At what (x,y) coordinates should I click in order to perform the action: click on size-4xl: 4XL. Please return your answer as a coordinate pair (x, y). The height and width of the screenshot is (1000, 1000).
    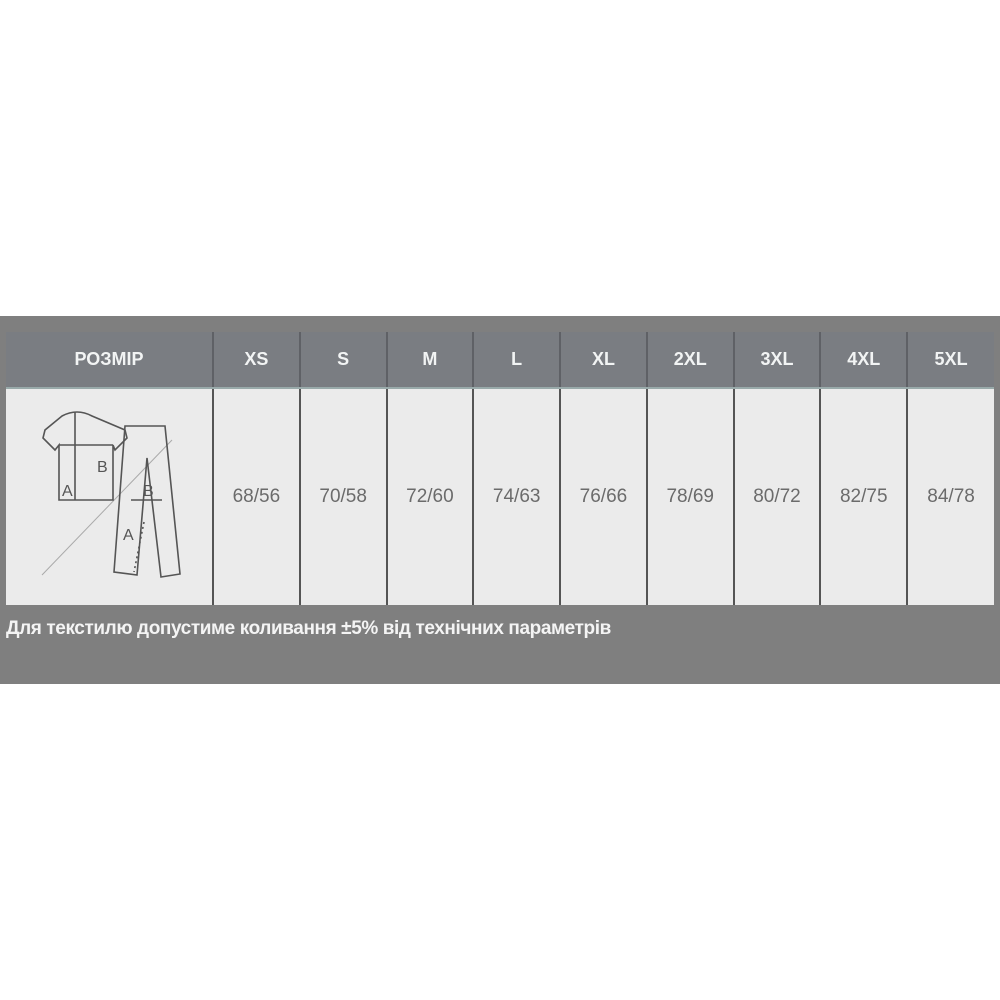
    Looking at the image, I should click on (864, 360).